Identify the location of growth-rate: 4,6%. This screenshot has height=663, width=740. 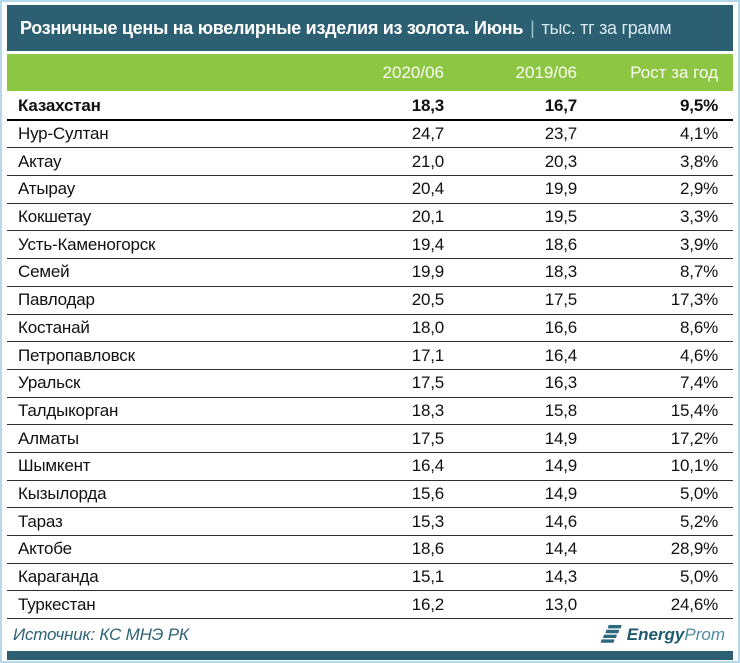
(699, 355).